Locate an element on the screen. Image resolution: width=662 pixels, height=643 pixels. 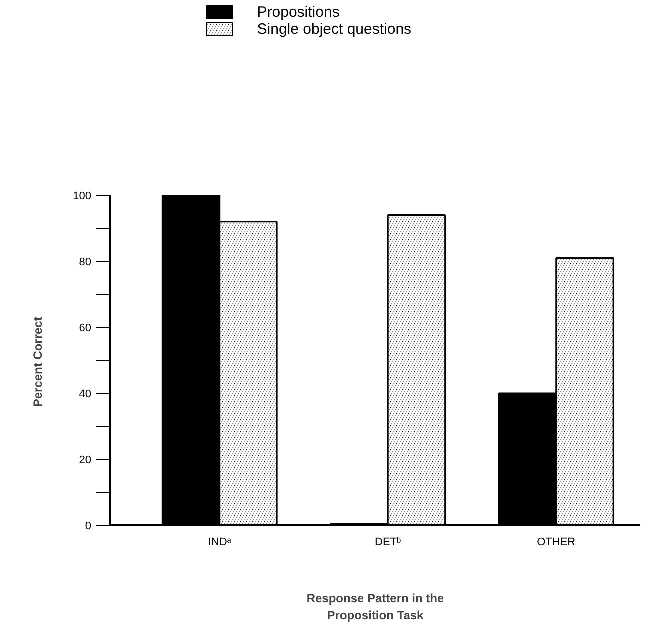
y-tick-label: 100 is located at coordinates (82, 196).